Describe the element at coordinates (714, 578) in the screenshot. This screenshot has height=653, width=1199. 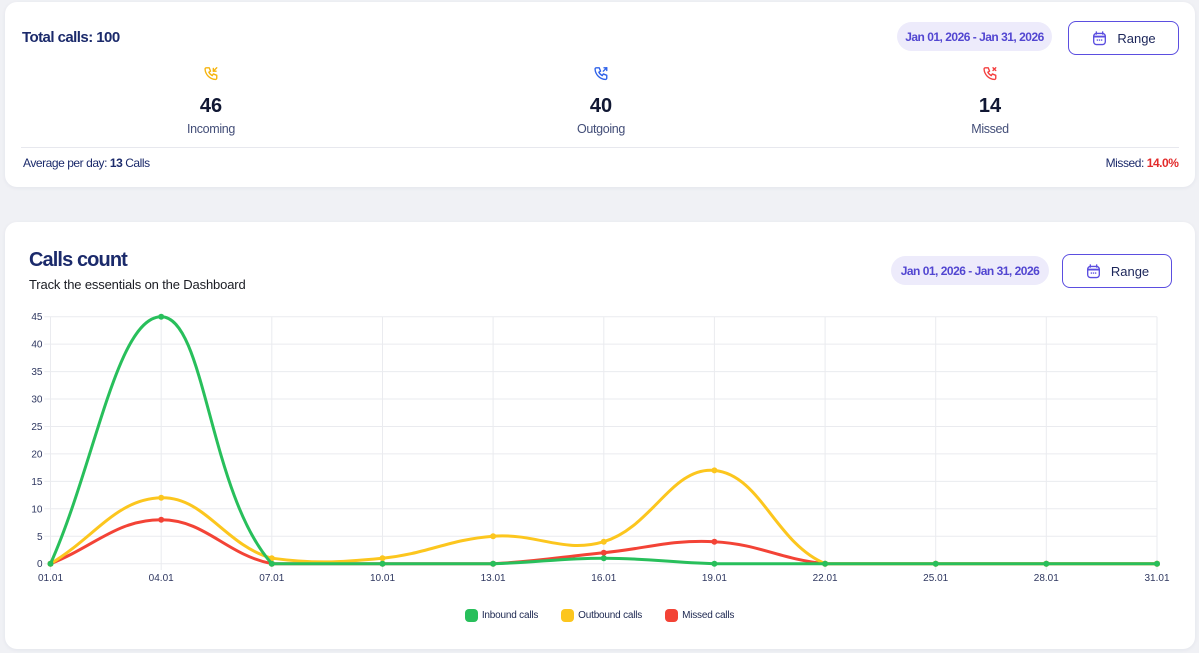
I see `svg-text: 19.01` at that location.